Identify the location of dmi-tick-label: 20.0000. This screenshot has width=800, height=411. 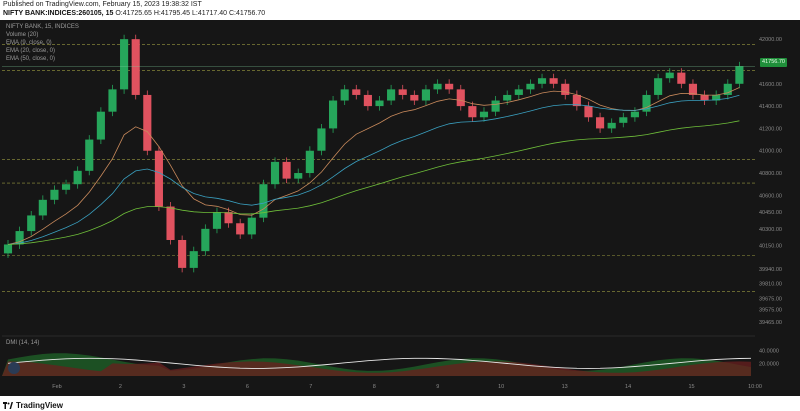
(769, 364).